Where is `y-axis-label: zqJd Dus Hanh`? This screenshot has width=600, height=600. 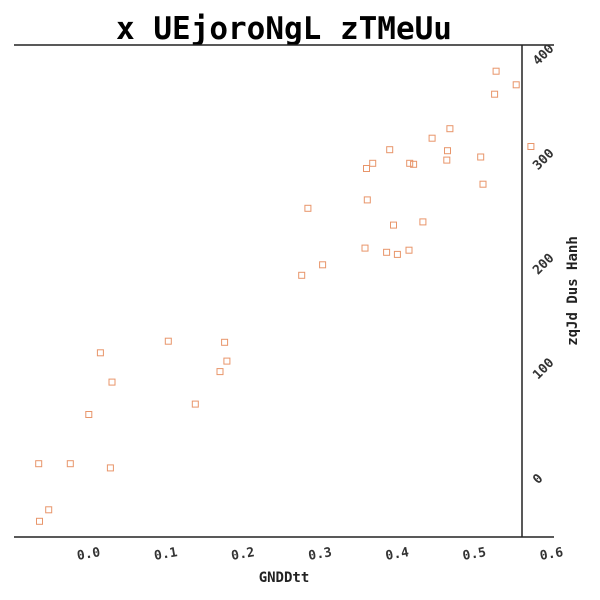
y-axis-label: zqJd Dus Hanh is located at coordinates (573, 291).